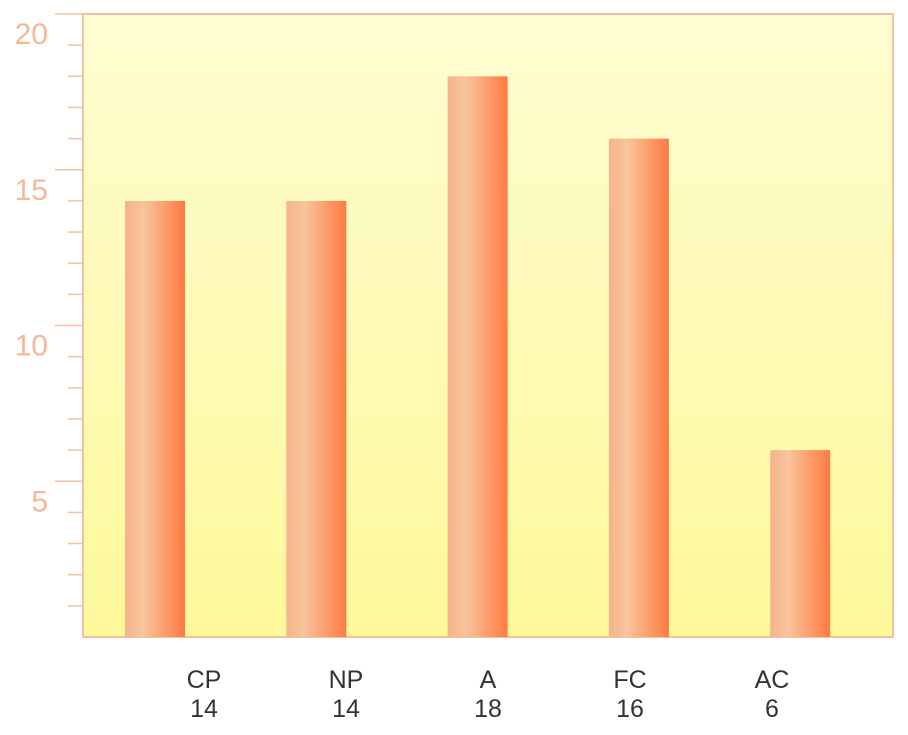 The width and height of the screenshot is (908, 735). Describe the element at coordinates (772, 709) in the screenshot. I see `value-label: 6` at that location.